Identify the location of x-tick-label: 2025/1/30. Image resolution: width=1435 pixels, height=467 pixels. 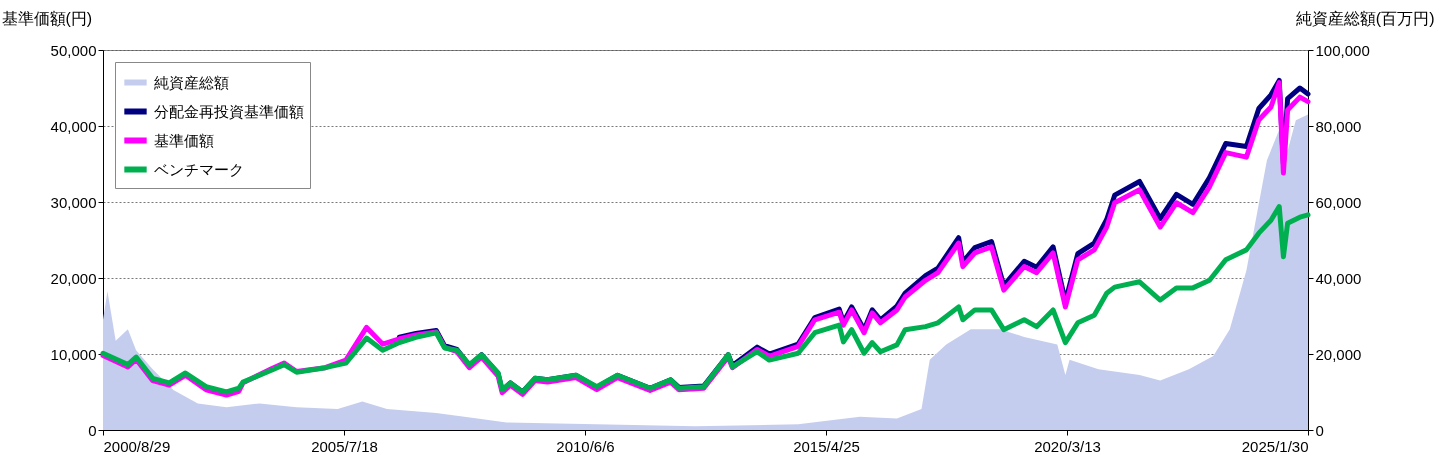
(1275, 446).